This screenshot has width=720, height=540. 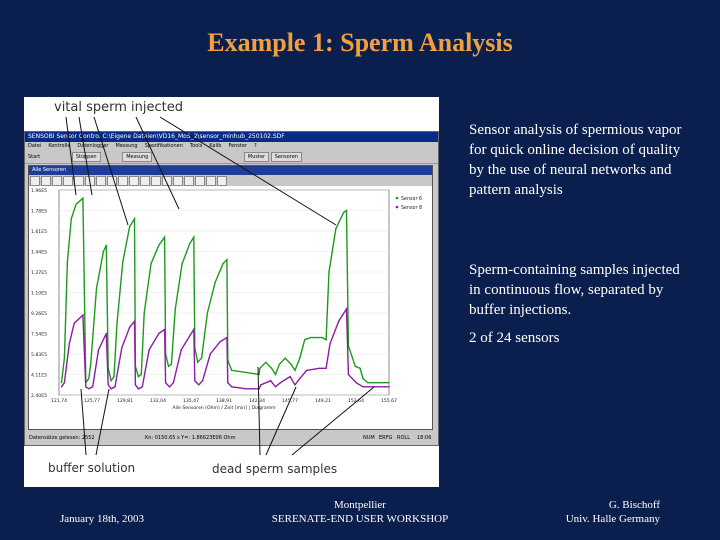 I want to click on status-cursor: Kn: 0150.65 s Y=: 1.86623E06 Ohm, so click(x=190, y=438).